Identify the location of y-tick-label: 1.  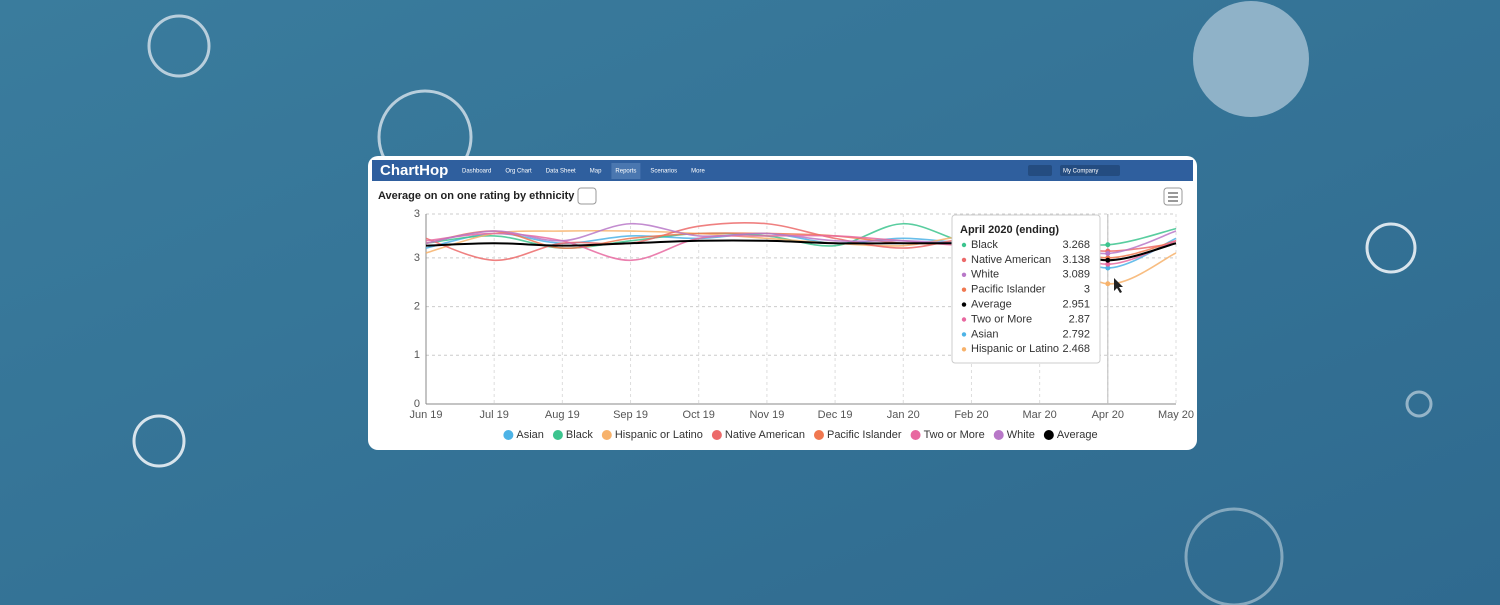
(417, 355).